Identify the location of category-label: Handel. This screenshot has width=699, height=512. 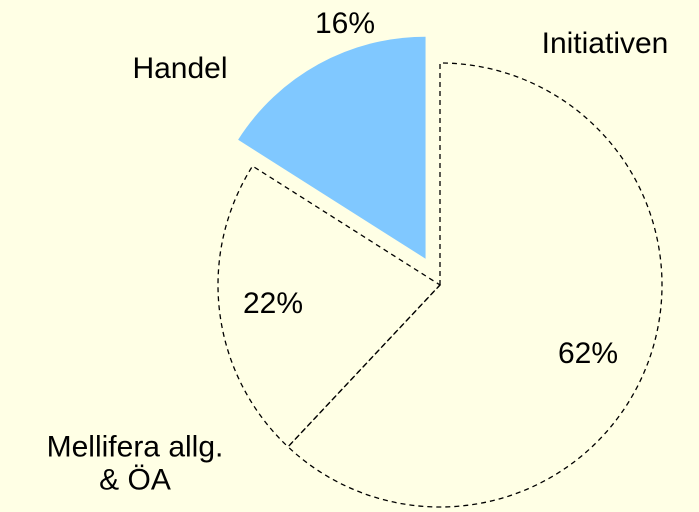
(179, 68).